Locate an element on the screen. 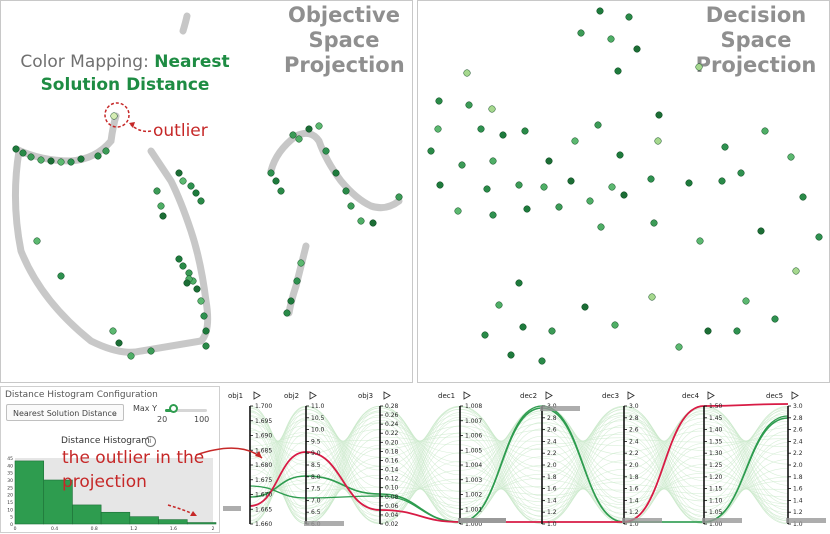 Image resolution: width=830 pixels, height=534 pixels. histogram-y-tick: 30 is located at coordinates (10, 481).